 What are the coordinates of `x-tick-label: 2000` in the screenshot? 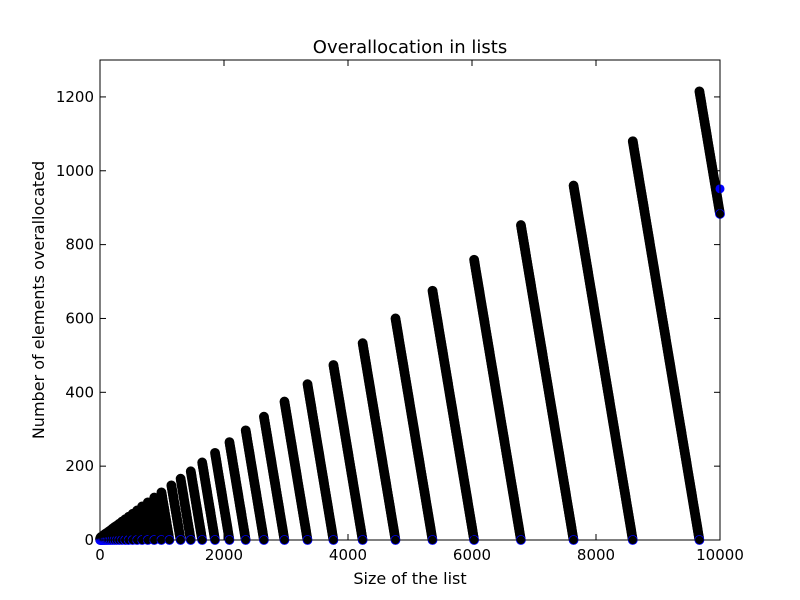 It's located at (224, 555).